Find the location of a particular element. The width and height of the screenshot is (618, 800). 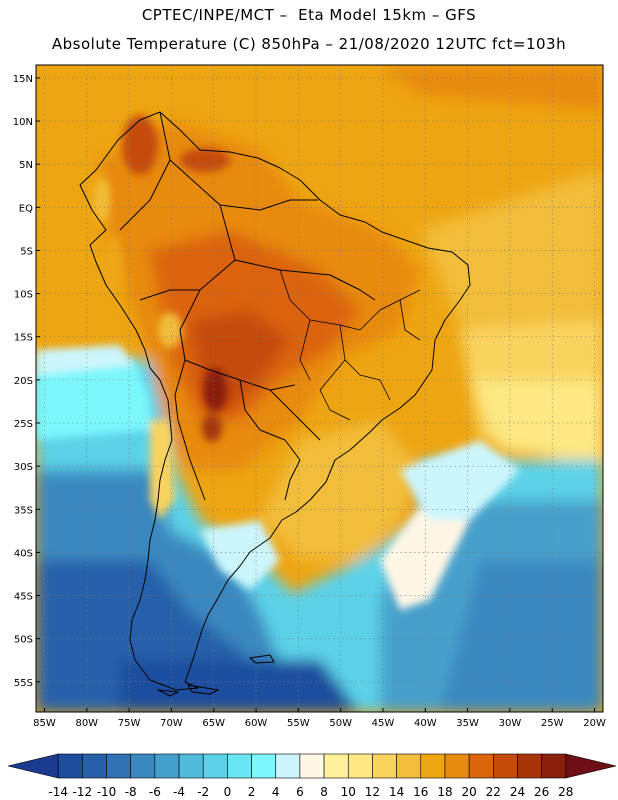

lon-tick-label: 85W is located at coordinates (44, 723).